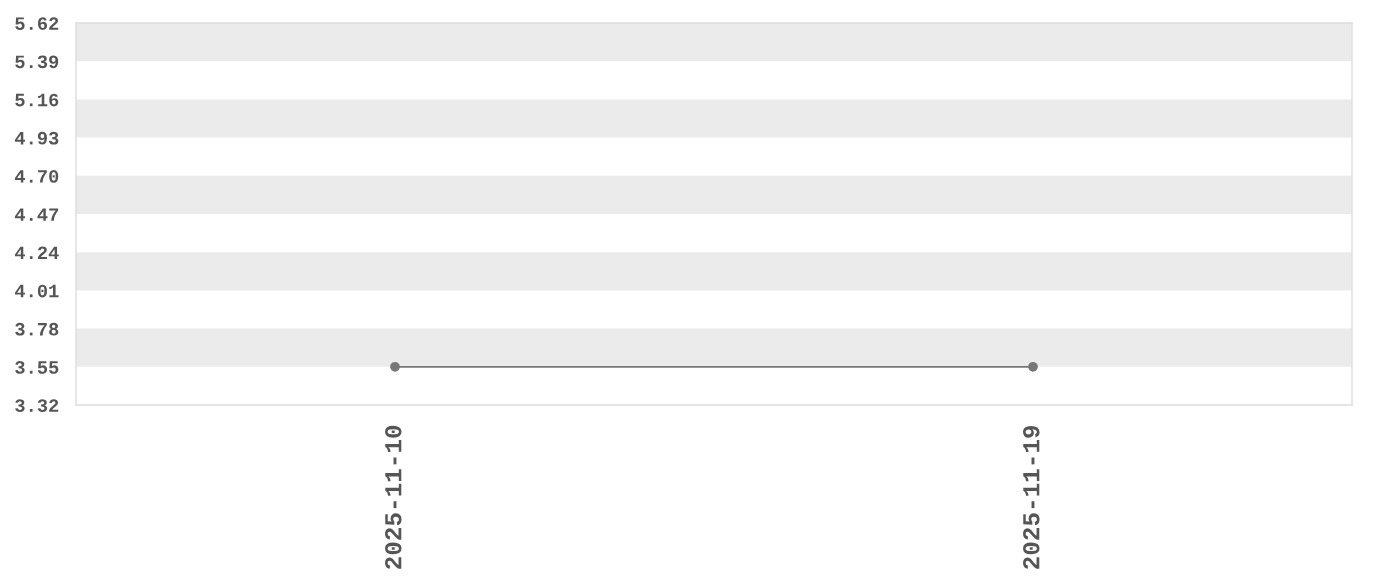 The height and width of the screenshot is (580, 1380). What do you see at coordinates (36, 252) in the screenshot?
I see `y-tick-label: 4.24` at bounding box center [36, 252].